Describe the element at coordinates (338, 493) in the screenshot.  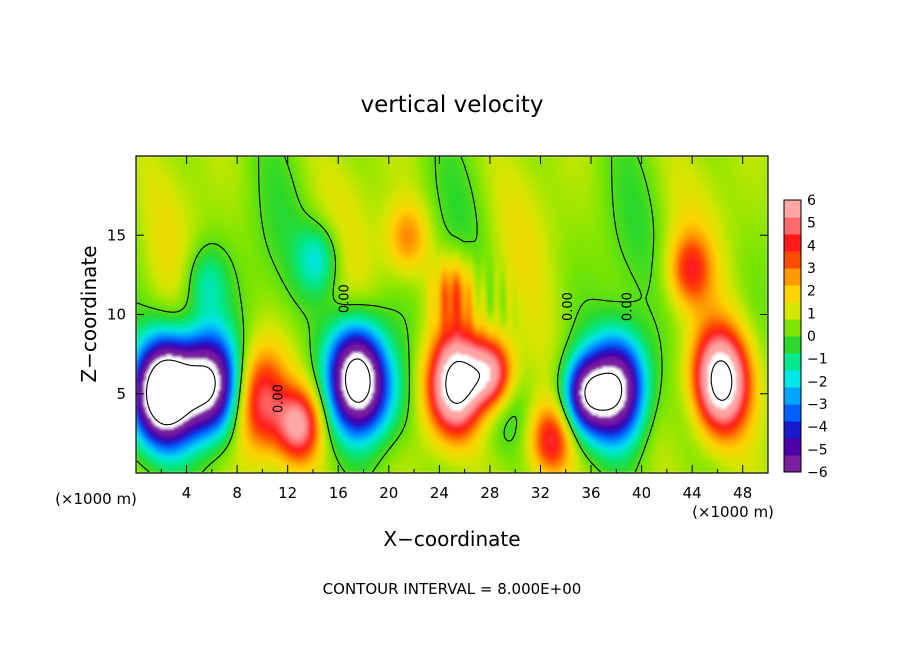
I see `x-tick-label: 16` at that location.